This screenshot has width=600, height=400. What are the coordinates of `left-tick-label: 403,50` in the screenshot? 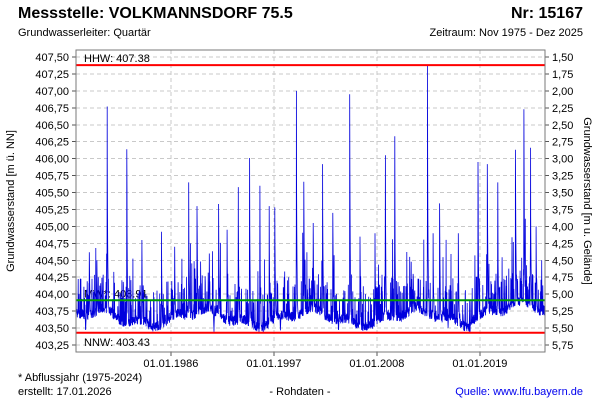 It's located at (52, 329).